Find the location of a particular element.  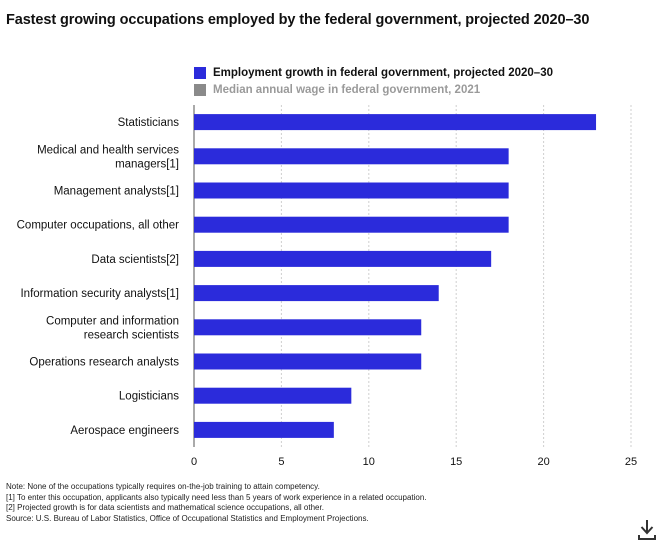

category-label: Logisticians is located at coordinates (149, 397).